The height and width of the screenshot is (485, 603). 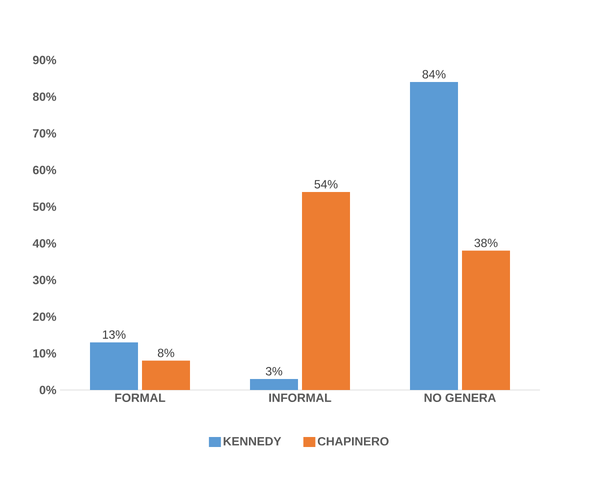 I want to click on y-tick-label: 0%, so click(x=48, y=390).